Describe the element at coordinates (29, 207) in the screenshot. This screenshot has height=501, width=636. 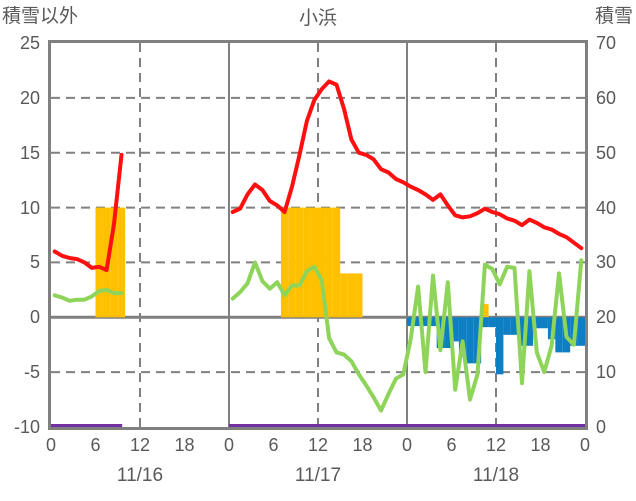
I see `left-axis-tick: 10` at that location.